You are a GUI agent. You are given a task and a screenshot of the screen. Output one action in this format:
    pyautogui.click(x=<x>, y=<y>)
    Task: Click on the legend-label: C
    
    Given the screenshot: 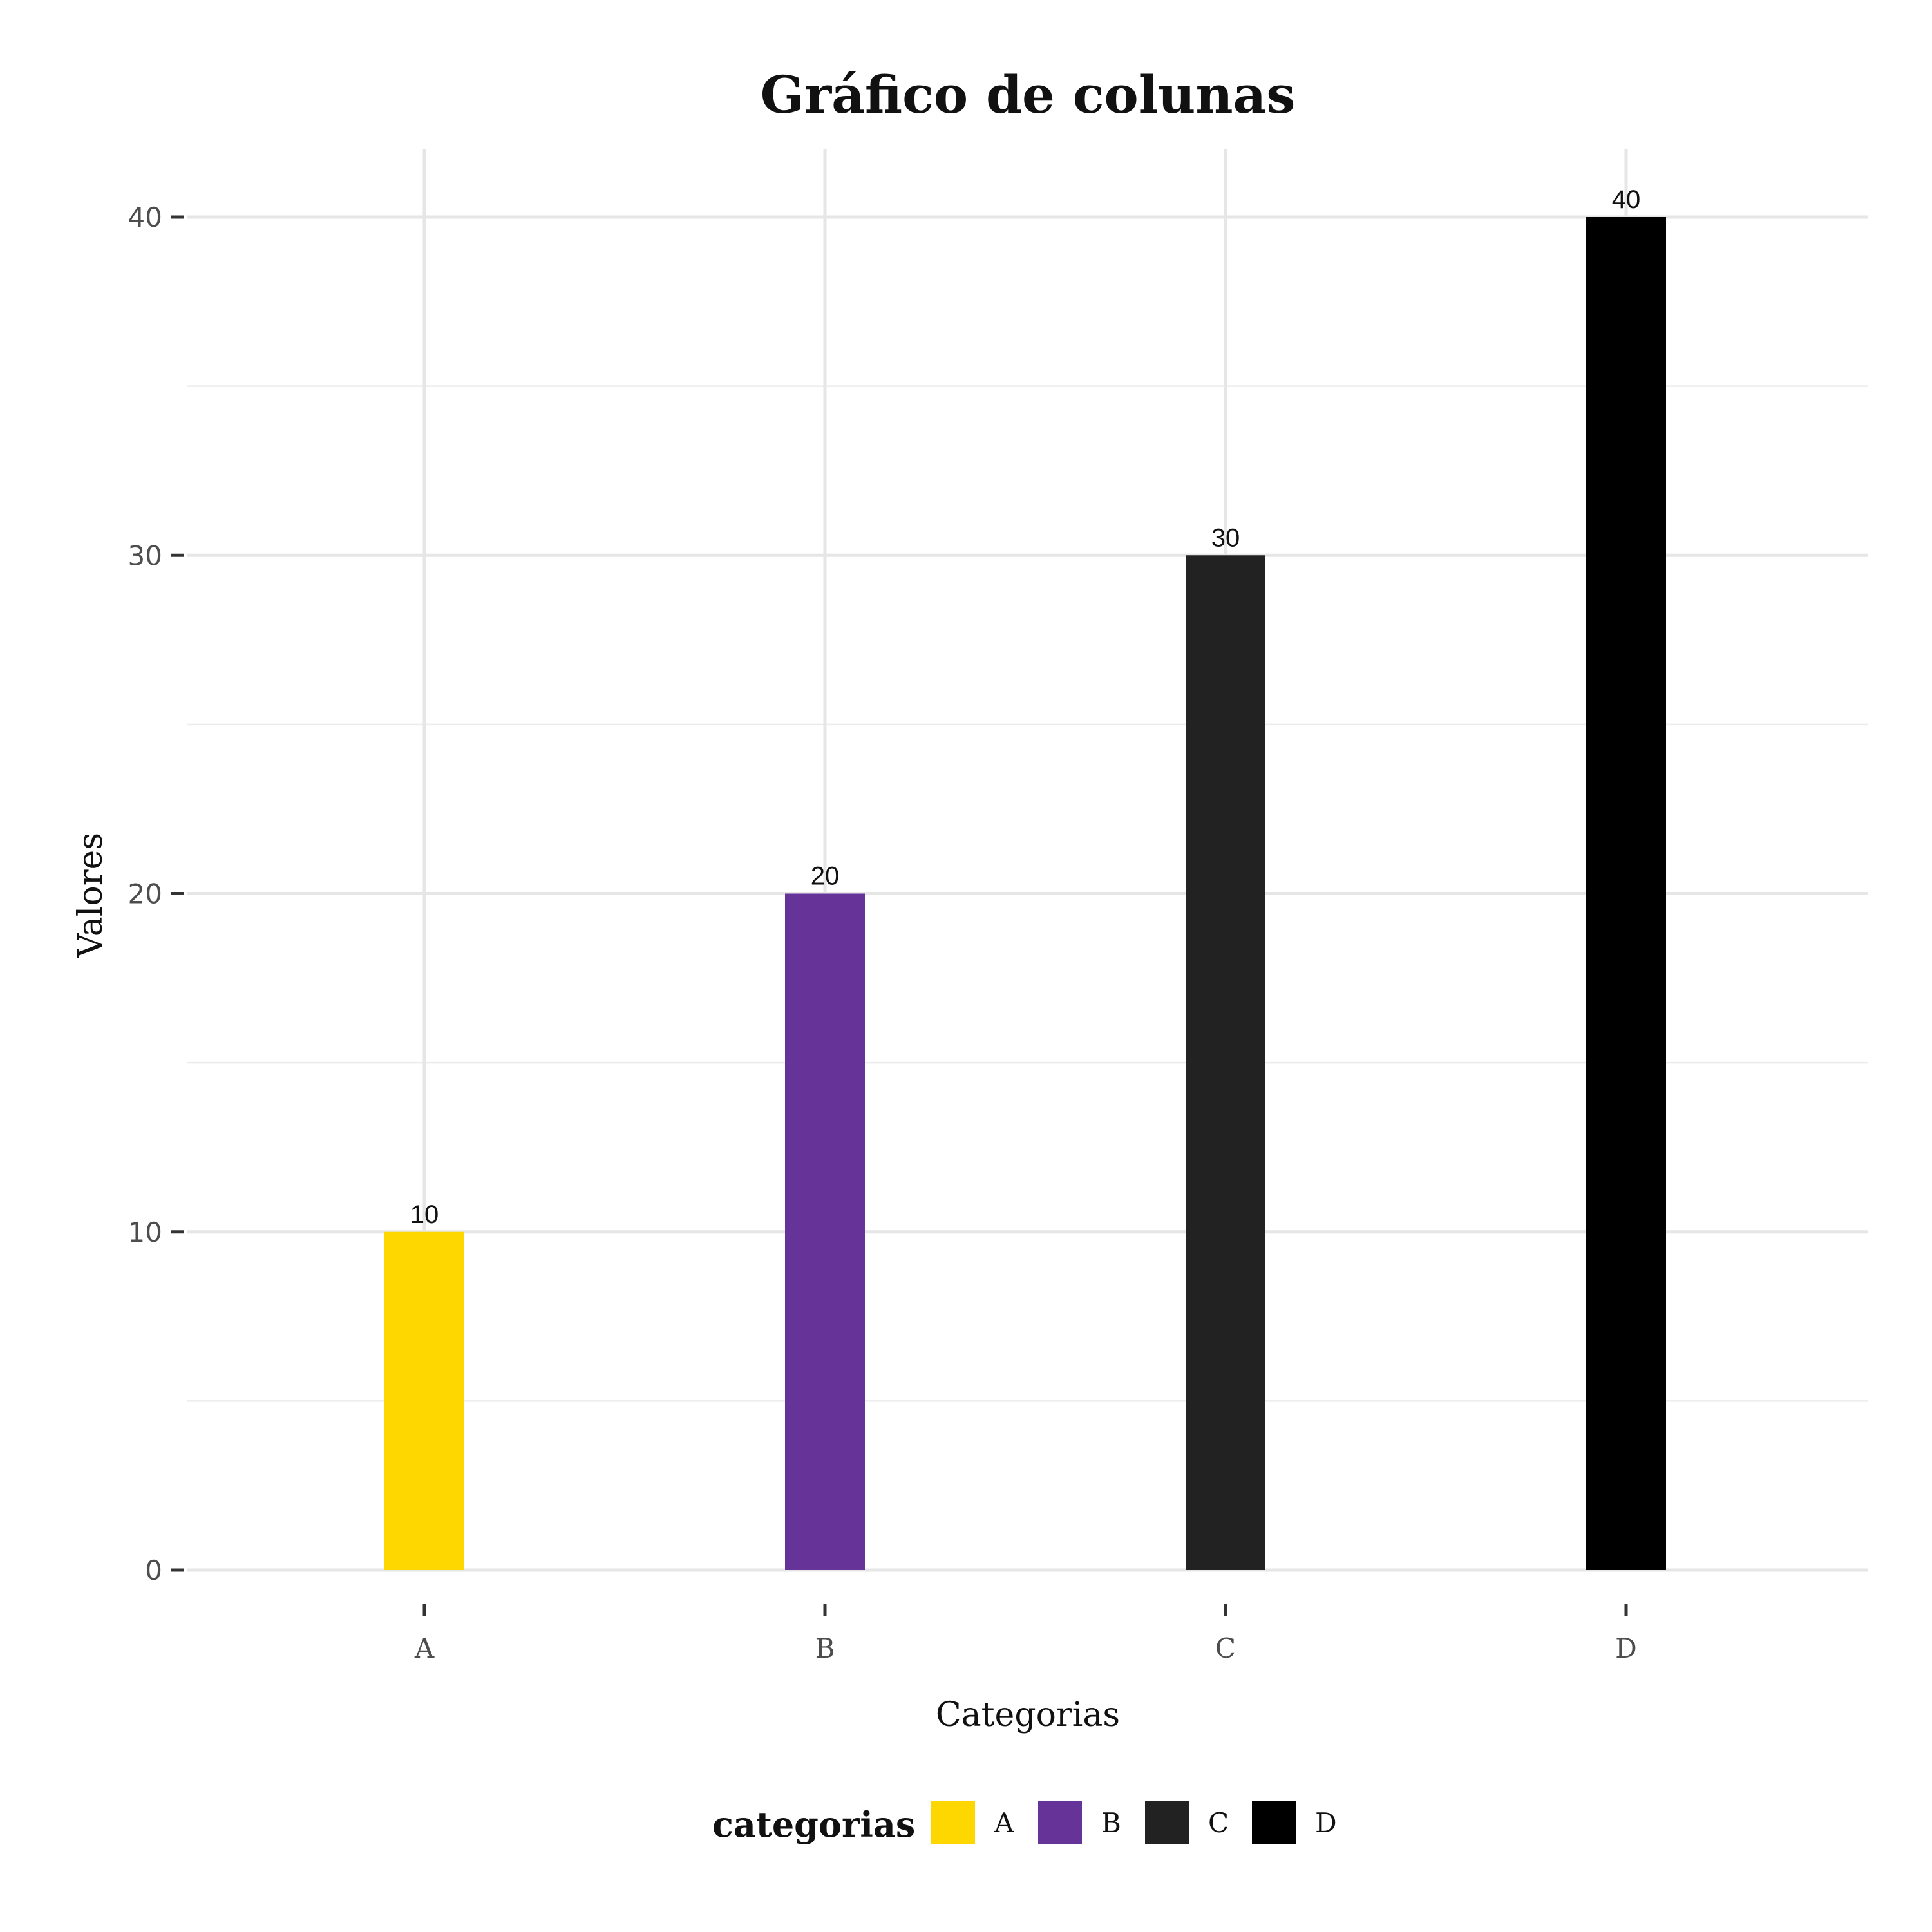 What is the action you would take?
    pyautogui.click(x=1219, y=1823)
    